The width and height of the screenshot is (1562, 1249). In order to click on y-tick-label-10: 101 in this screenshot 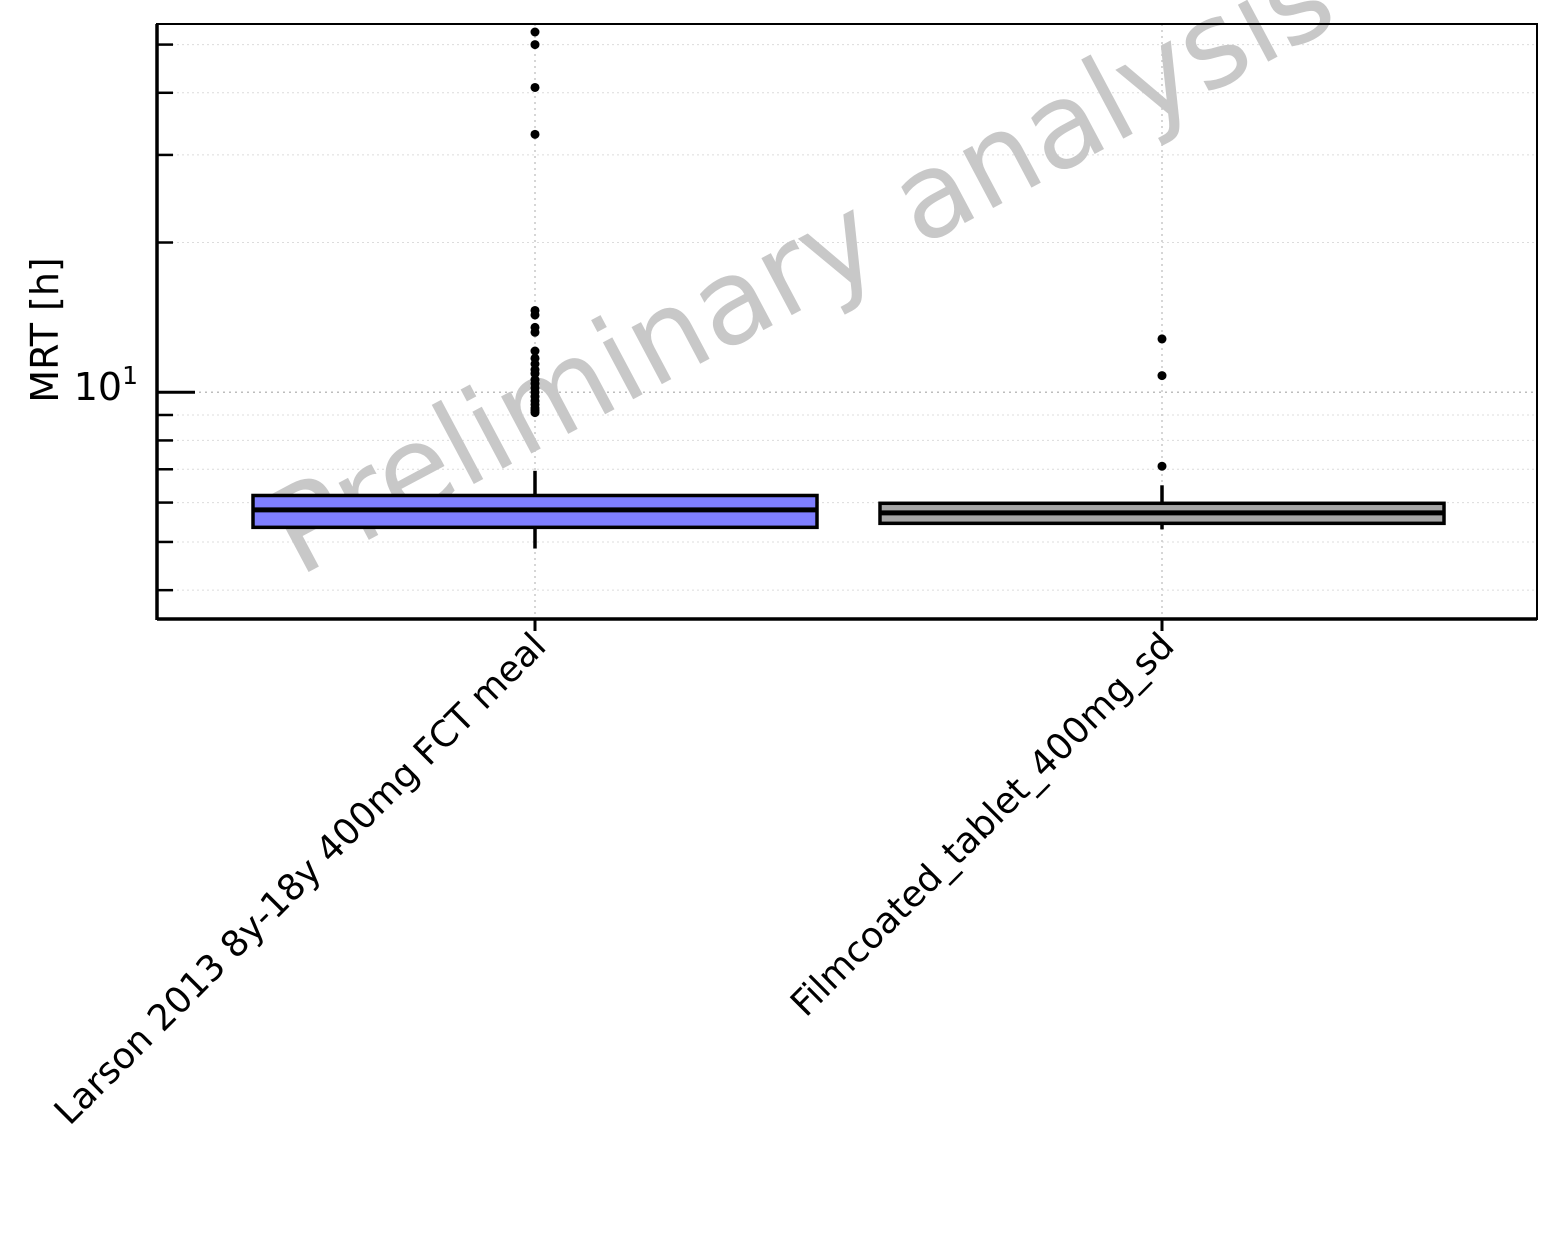, I will do `click(106, 385)`.